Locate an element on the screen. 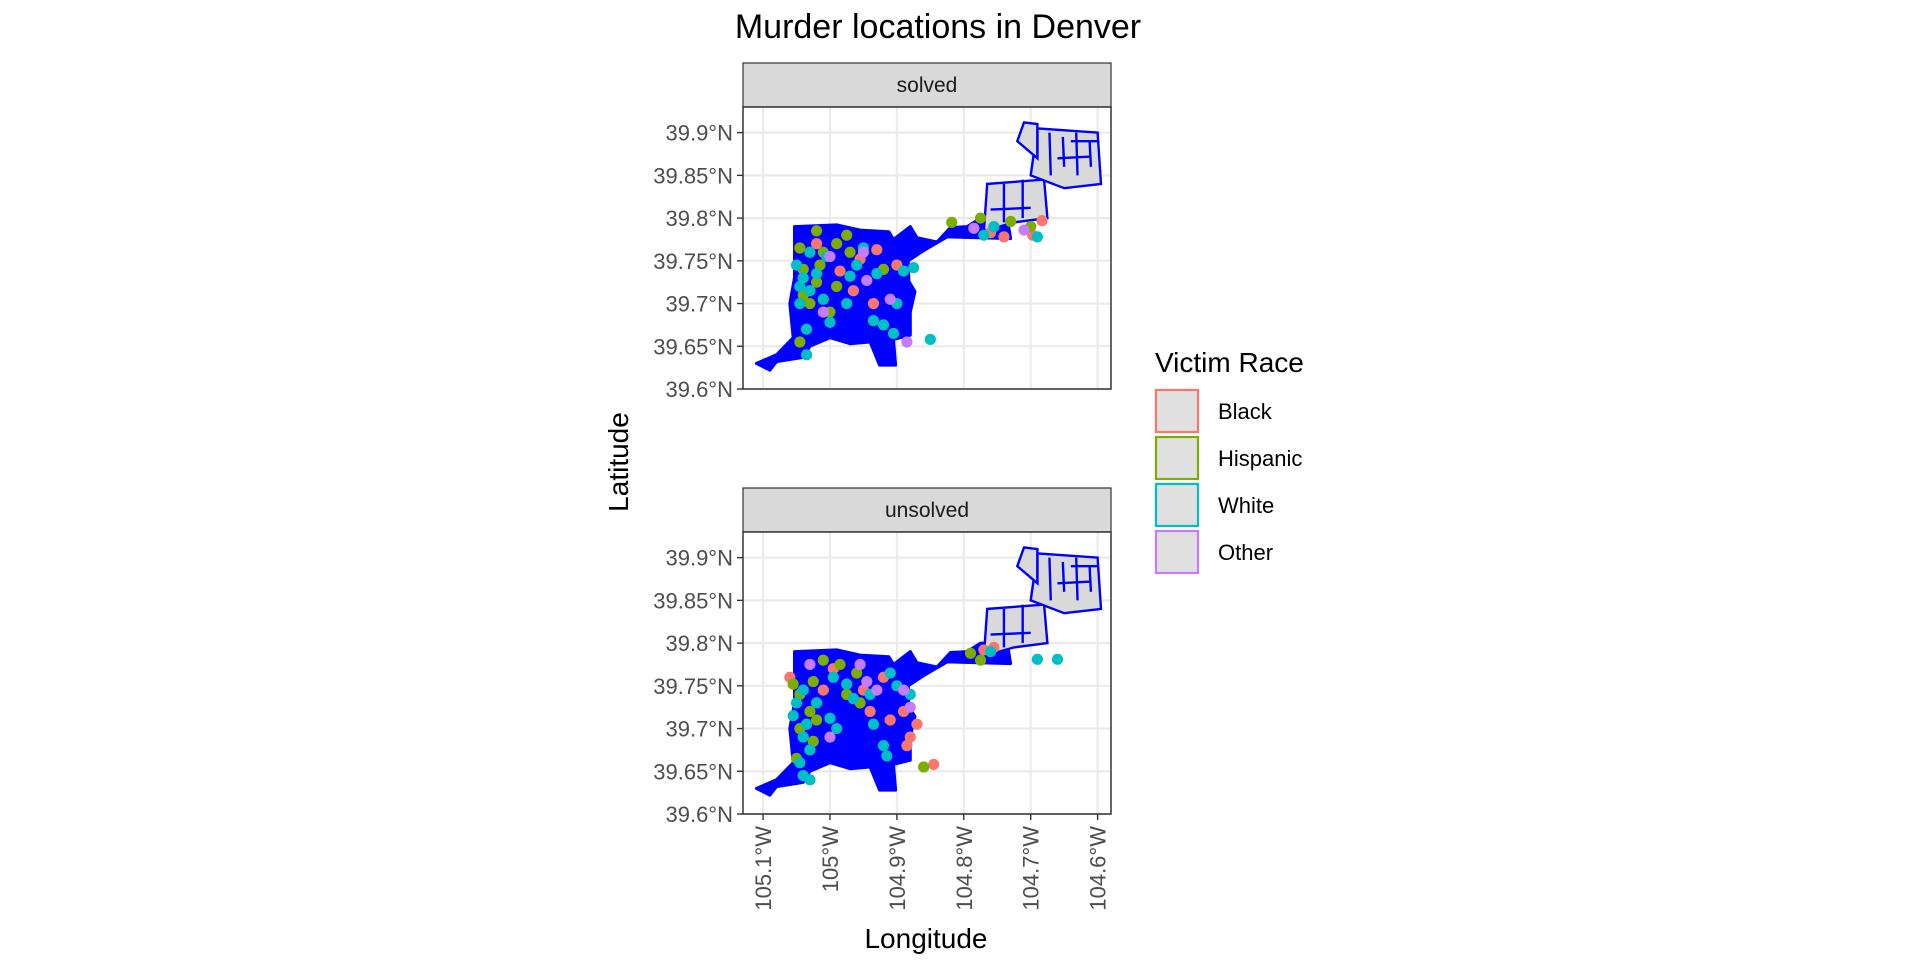 This screenshot has height=960, width=1920. facet-strip is located at coordinates (927, 85).